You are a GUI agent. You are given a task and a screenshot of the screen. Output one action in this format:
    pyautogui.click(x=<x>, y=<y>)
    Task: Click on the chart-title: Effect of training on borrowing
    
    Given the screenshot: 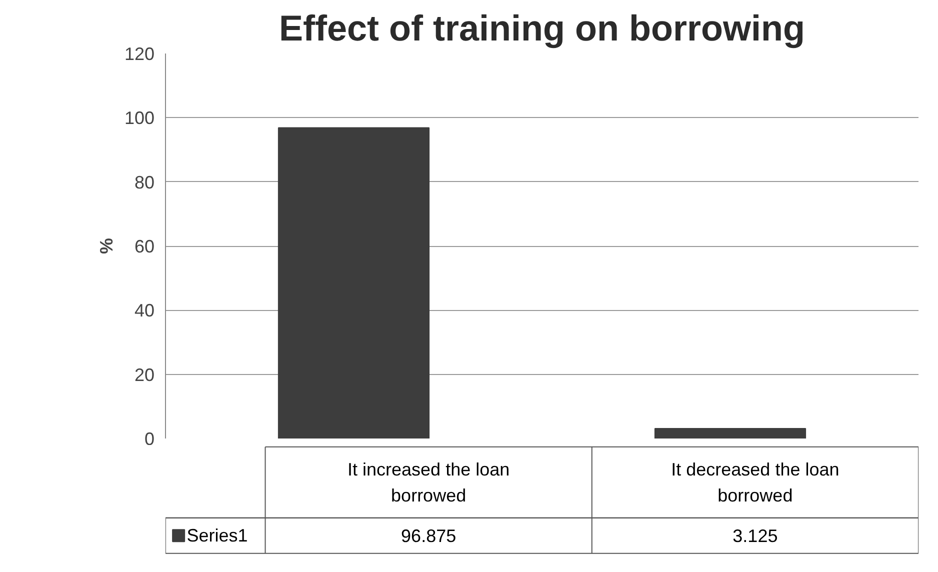 What is the action you would take?
    pyautogui.click(x=542, y=28)
    